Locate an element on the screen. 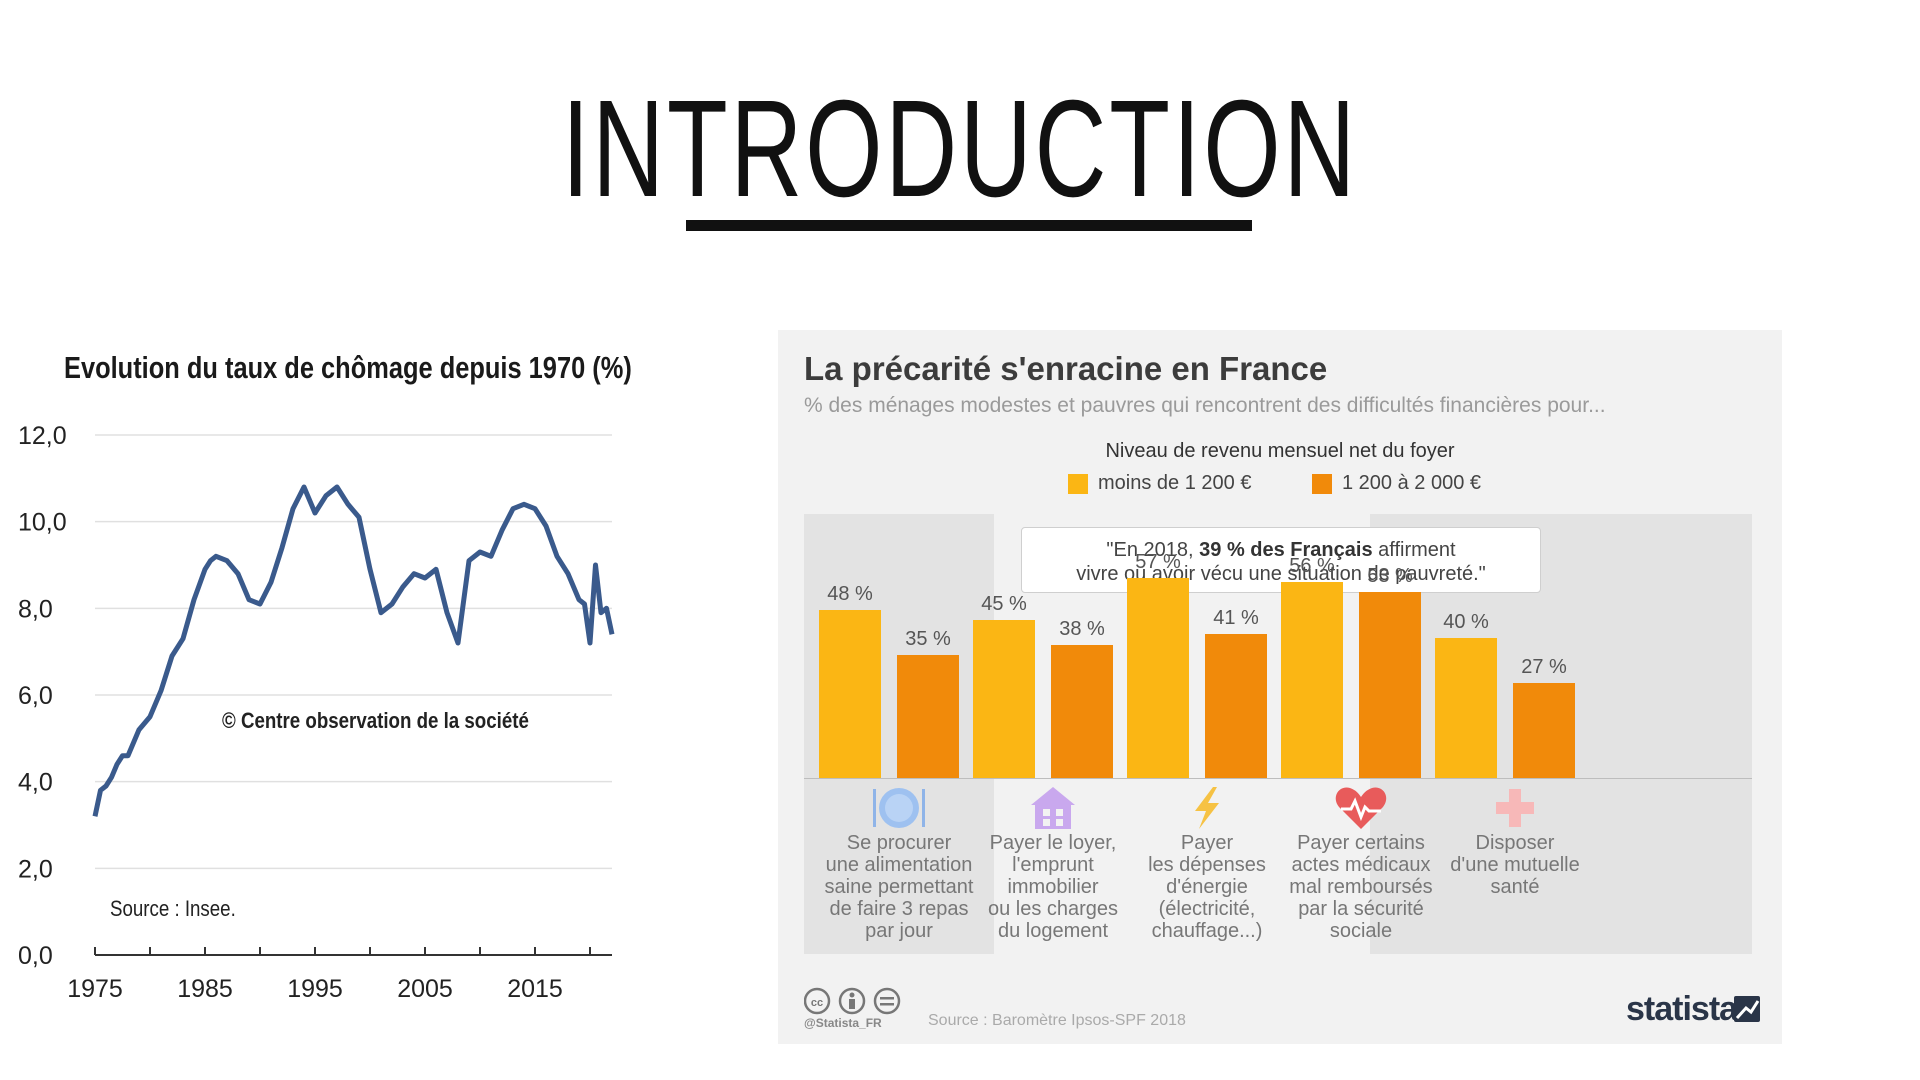 The width and height of the screenshot is (1920, 1080). chart-source: Source : Insee. is located at coordinates (173, 908).